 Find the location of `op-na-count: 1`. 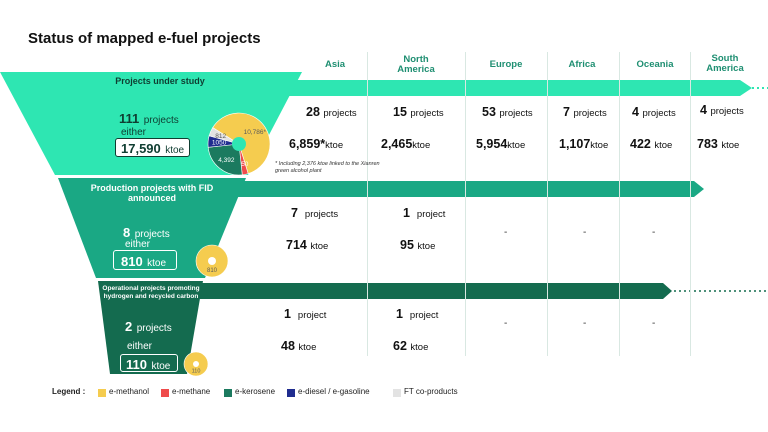

op-na-count: 1 is located at coordinates (399, 314).